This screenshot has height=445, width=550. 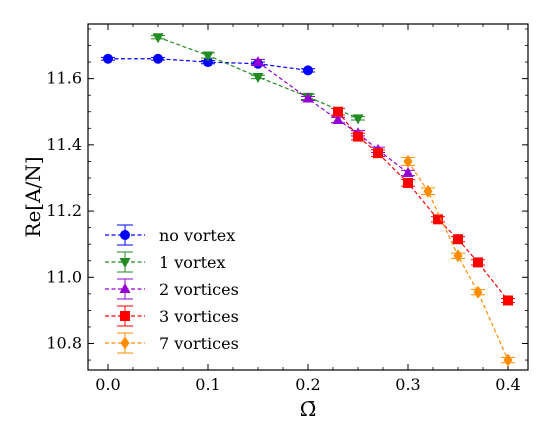 I want to click on series-line-2-vortices, so click(x=333, y=117).